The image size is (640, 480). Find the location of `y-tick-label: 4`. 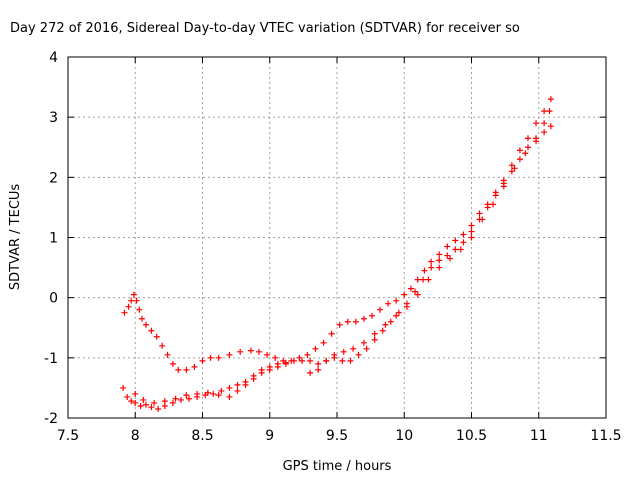

y-tick-label: 4 is located at coordinates (53, 58).